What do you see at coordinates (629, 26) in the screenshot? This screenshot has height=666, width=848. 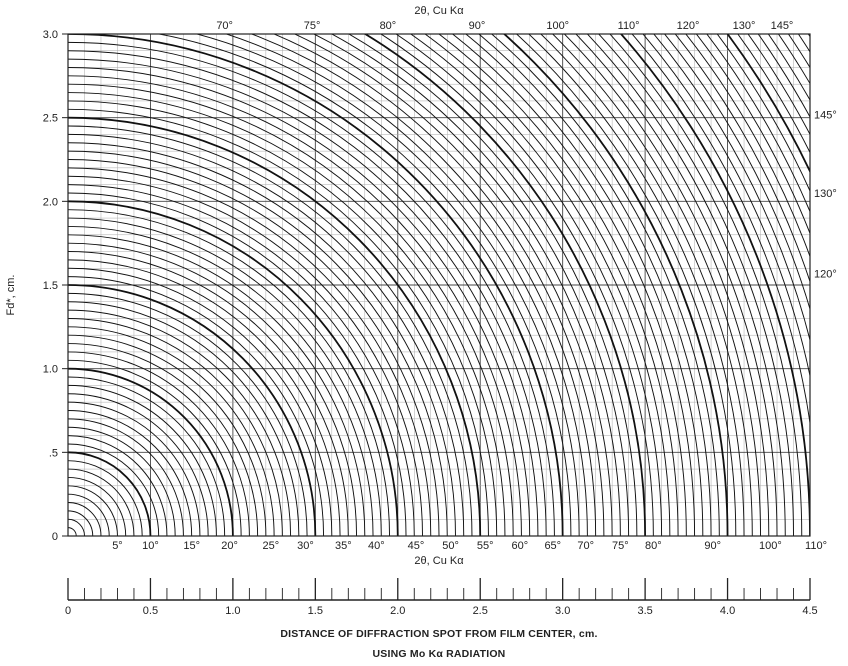 I see `top-angle-label: 110°` at bounding box center [629, 26].